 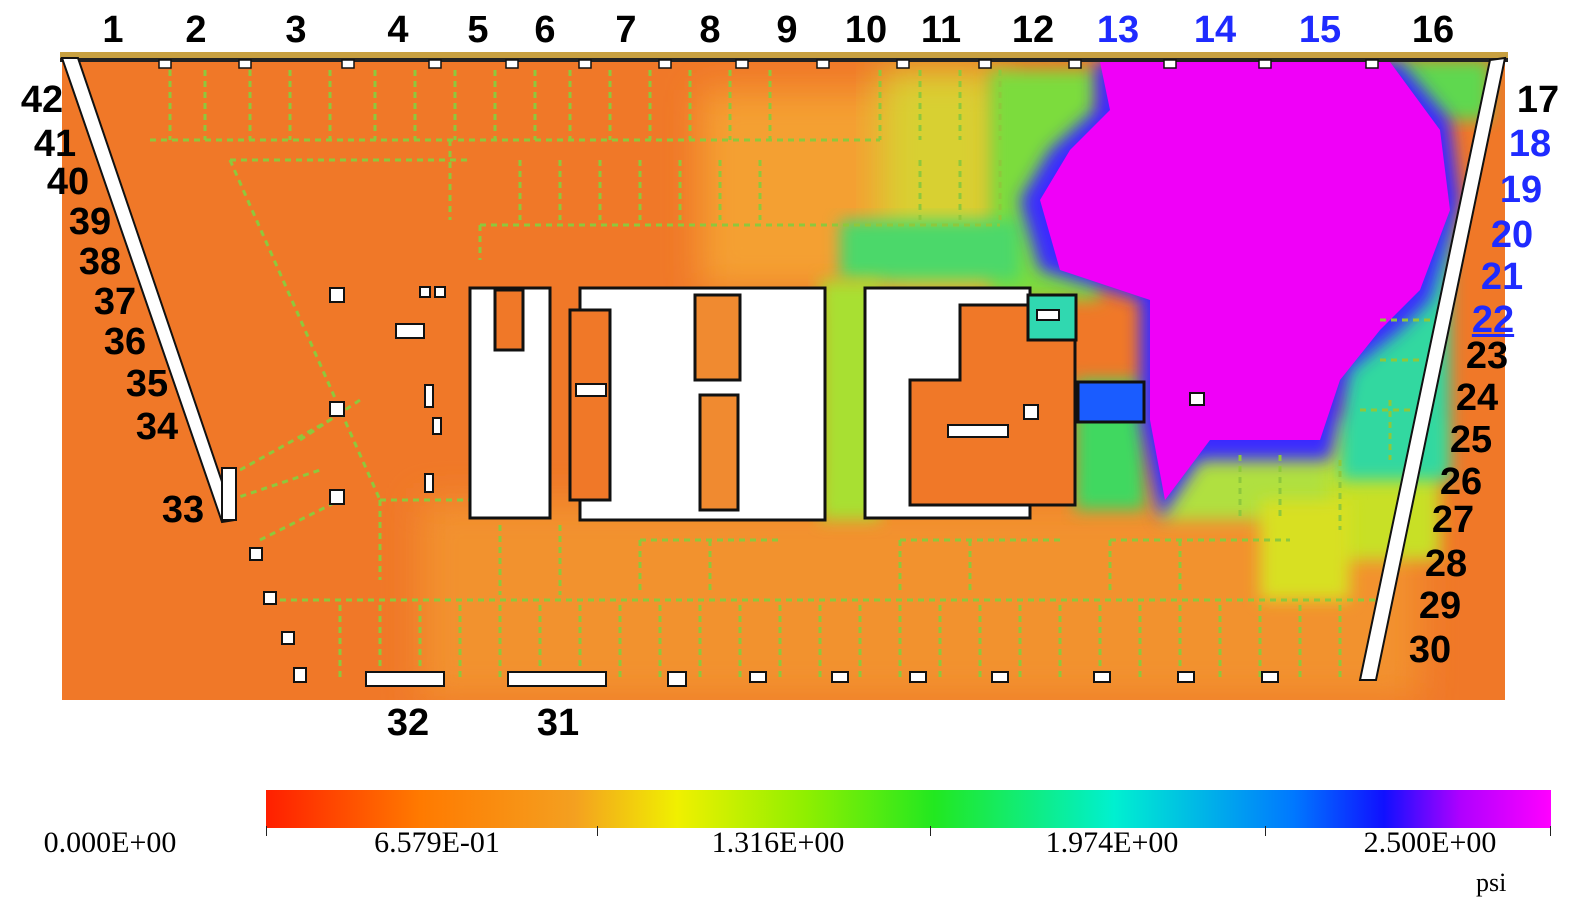 What do you see at coordinates (147, 384) in the screenshot?
I see `left-label-35: 35` at bounding box center [147, 384].